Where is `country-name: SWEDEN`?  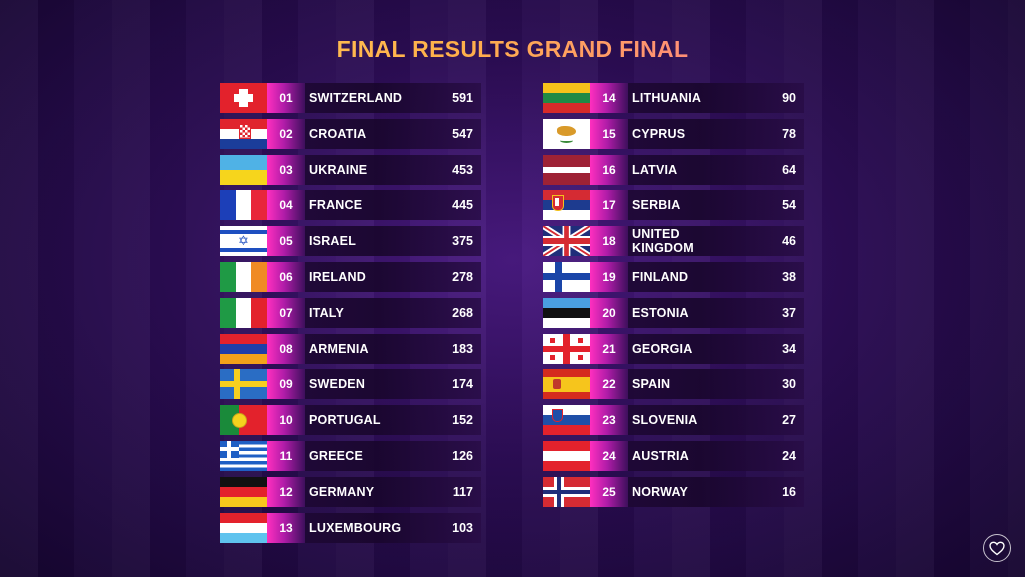
country-name: SWEDEN is located at coordinates (337, 384).